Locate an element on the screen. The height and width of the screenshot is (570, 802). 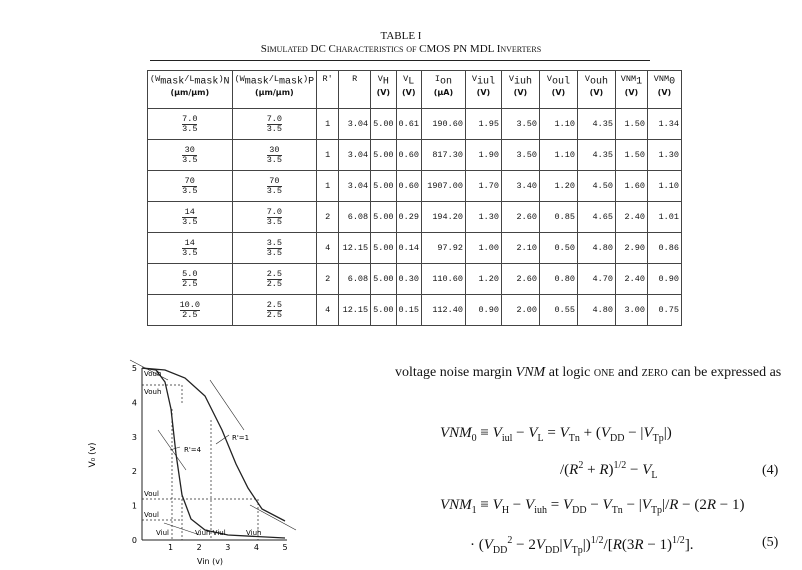
table-cell: 0.90 is located at coordinates (483, 310).